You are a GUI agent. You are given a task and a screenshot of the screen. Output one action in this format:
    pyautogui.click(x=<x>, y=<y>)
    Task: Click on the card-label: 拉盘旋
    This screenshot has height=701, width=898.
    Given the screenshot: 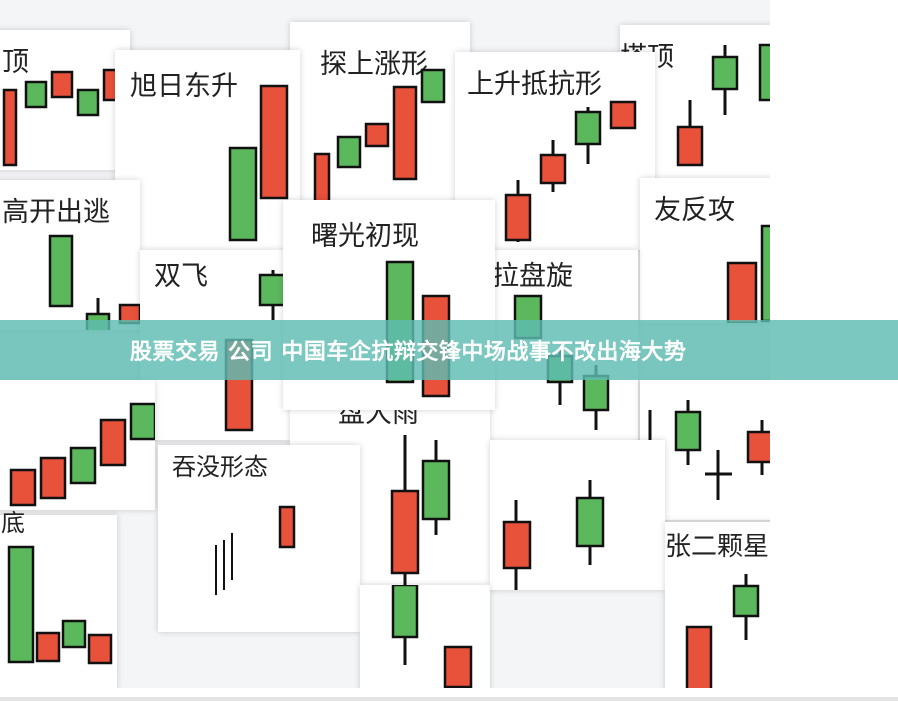 What is the action you would take?
    pyautogui.click(x=532, y=276)
    